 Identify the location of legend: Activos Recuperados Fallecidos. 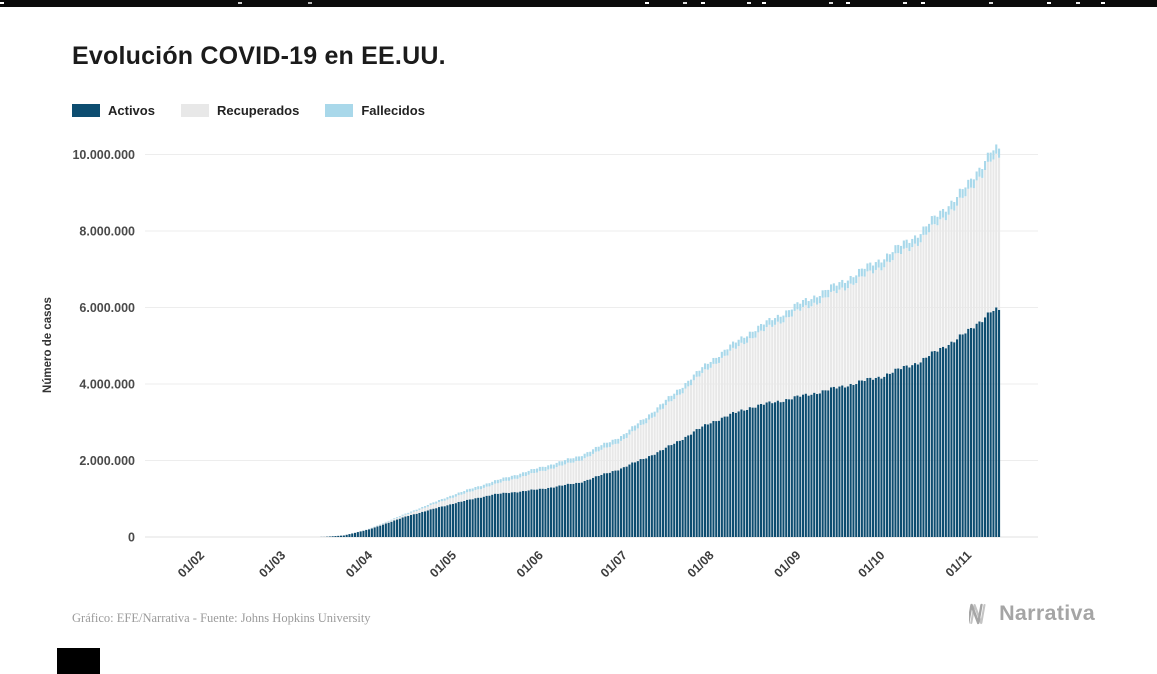
(248, 110).